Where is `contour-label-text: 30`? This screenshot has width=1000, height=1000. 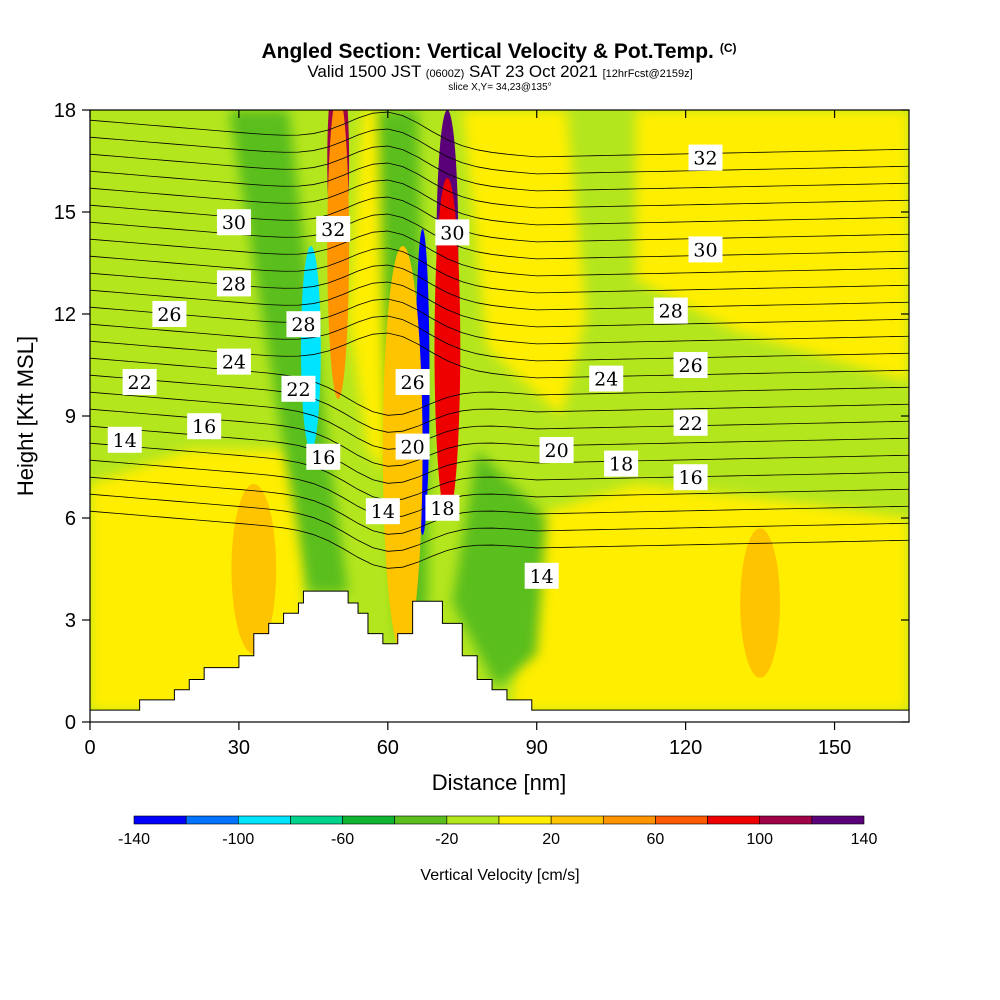 contour-label-text: 30 is located at coordinates (234, 223).